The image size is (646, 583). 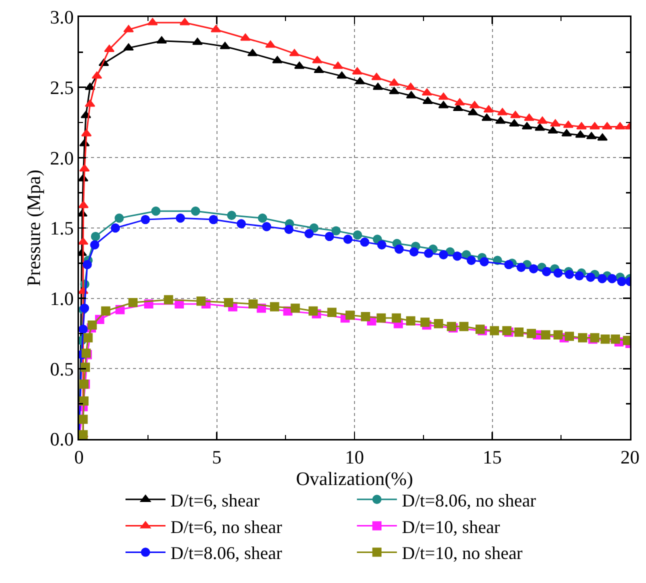 What do you see at coordinates (62, 88) in the screenshot?
I see `y-tick-label: 2.5` at bounding box center [62, 88].